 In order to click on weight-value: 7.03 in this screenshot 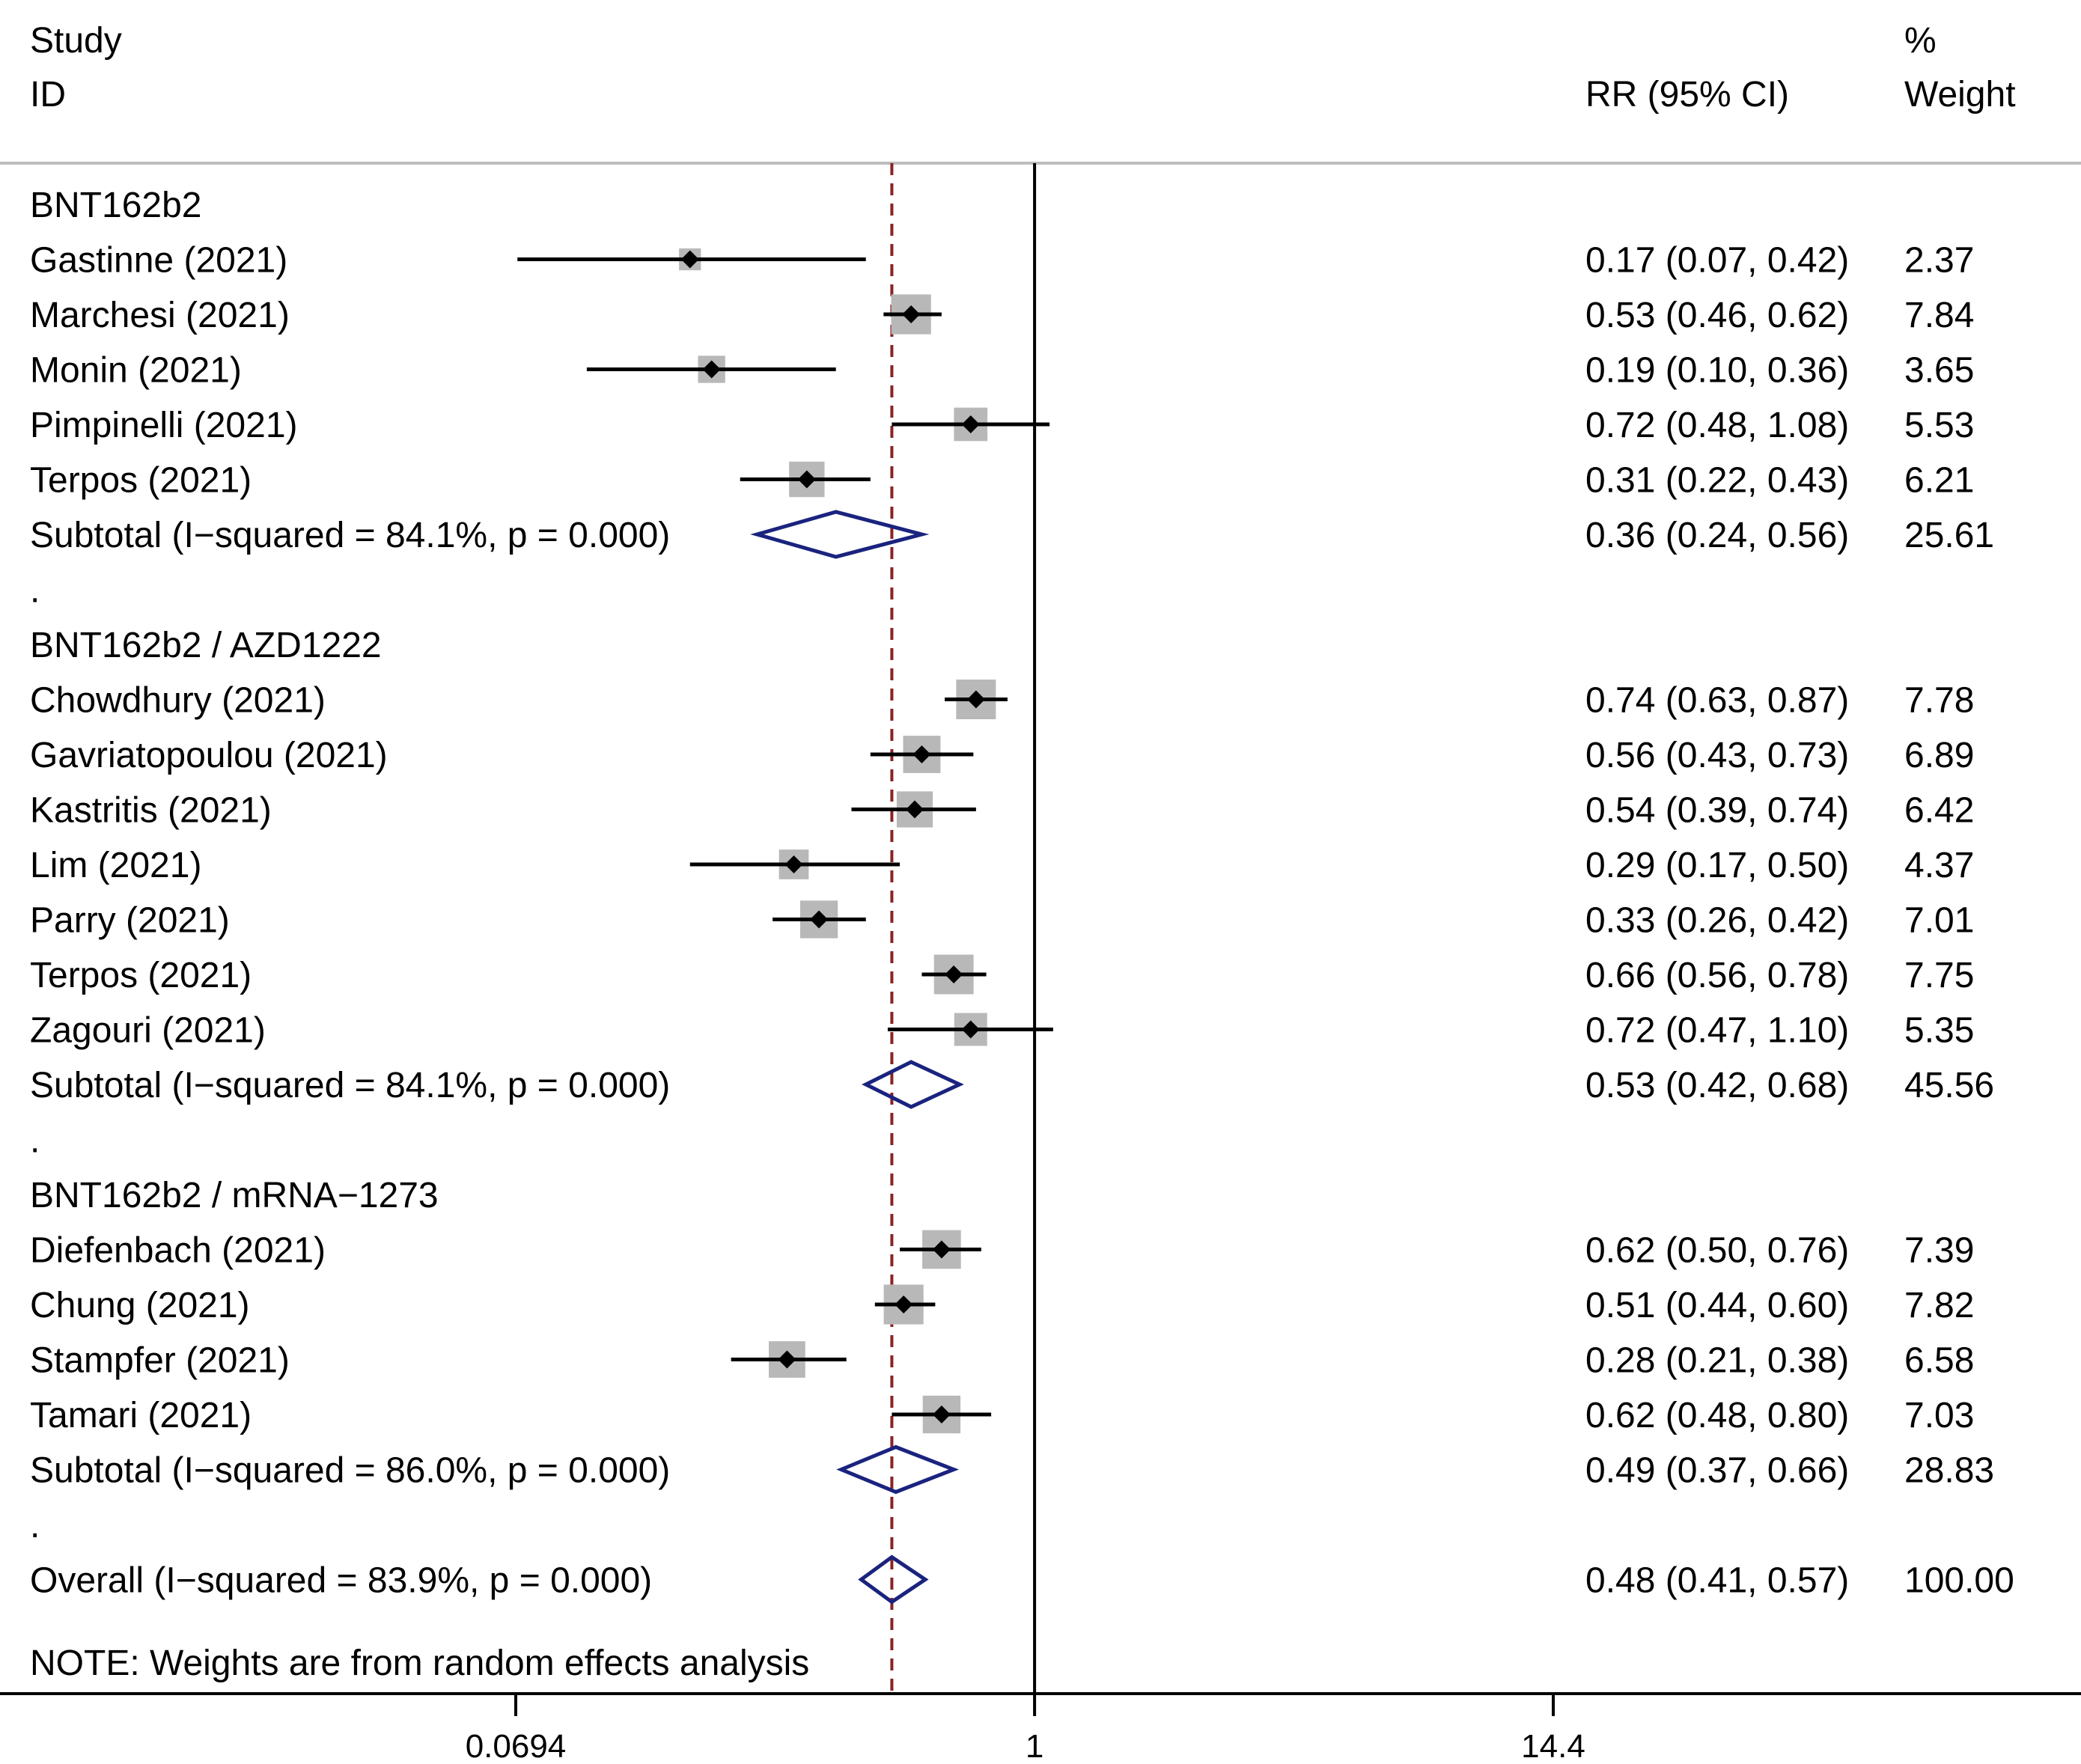, I will do `click(1939, 1415)`.